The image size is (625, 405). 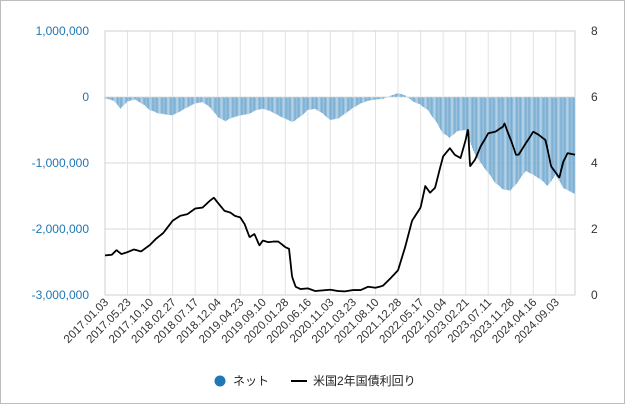 What do you see at coordinates (220, 381) in the screenshot?
I see `legend-marker-net` at bounding box center [220, 381].